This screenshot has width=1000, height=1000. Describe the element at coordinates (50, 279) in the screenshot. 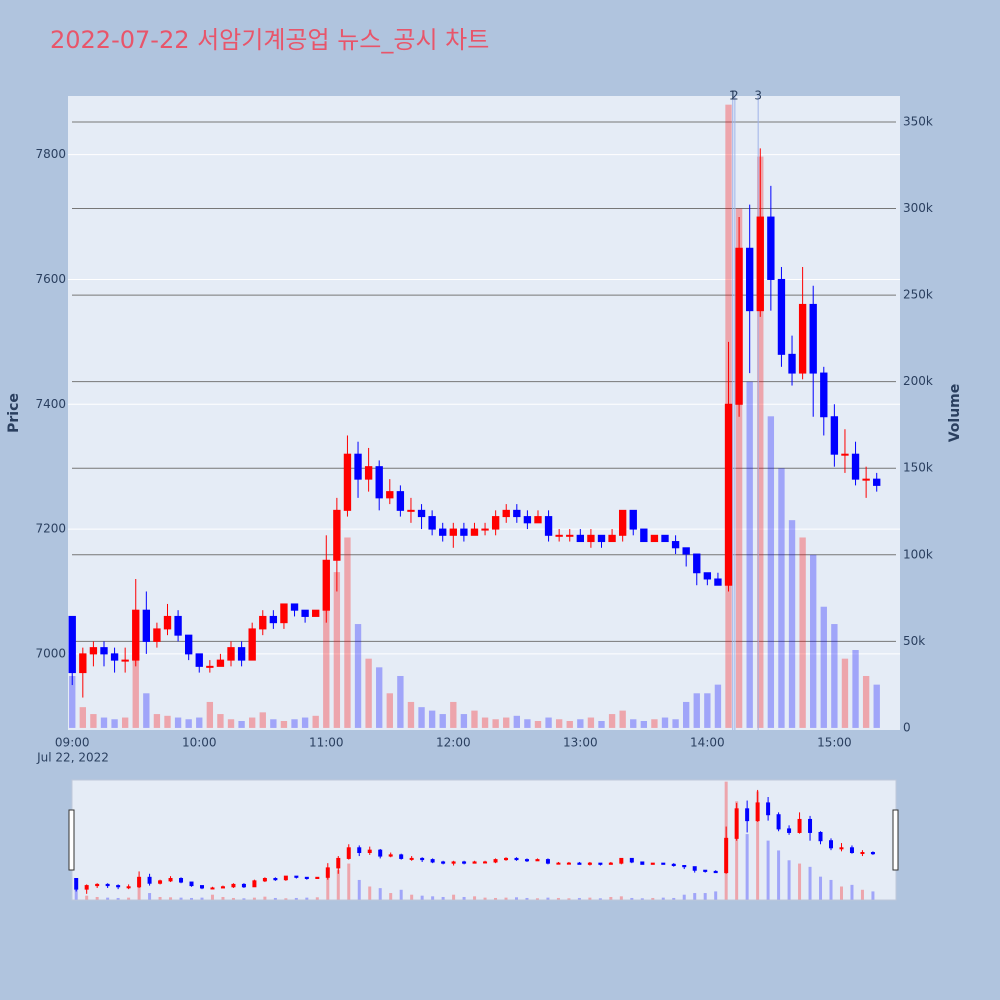

I see `y-tick-label: 7600` at that location.